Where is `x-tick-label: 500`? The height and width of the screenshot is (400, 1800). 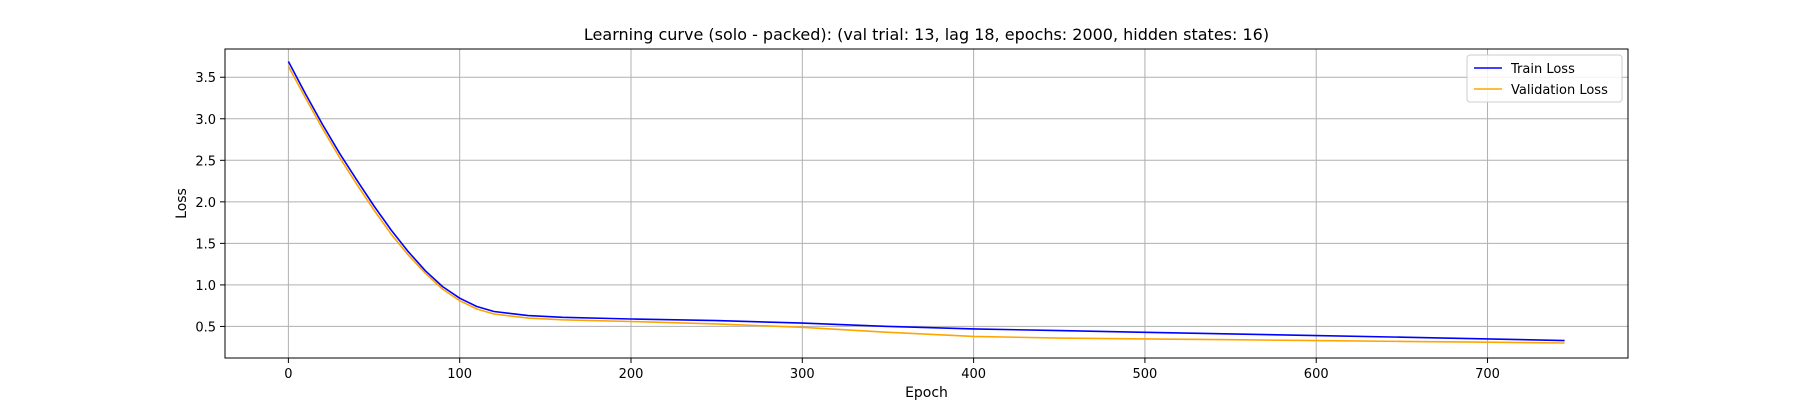
x-tick-label: 500 is located at coordinates (1145, 374).